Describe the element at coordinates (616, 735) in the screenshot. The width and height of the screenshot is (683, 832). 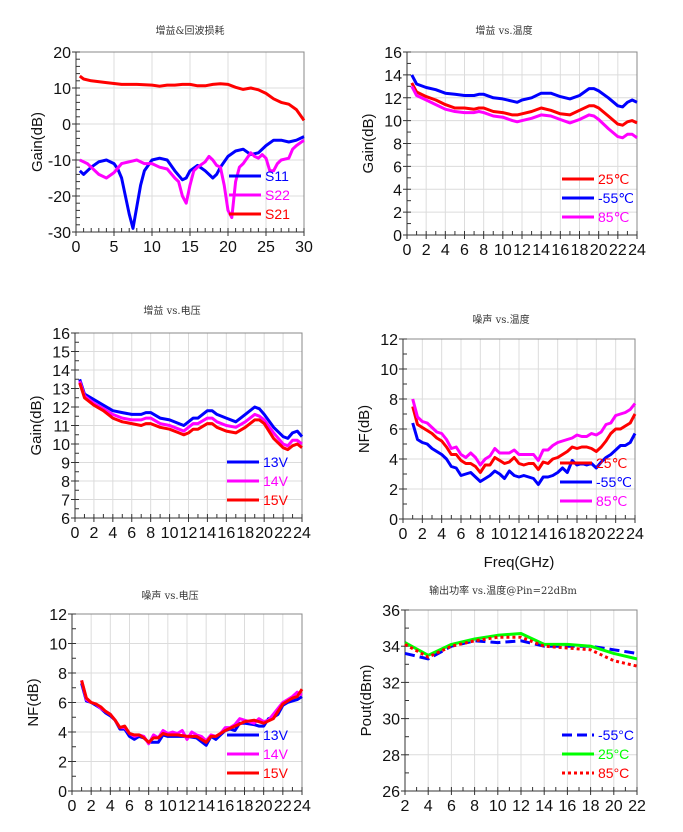
I see `legend-label: -55°C` at that location.